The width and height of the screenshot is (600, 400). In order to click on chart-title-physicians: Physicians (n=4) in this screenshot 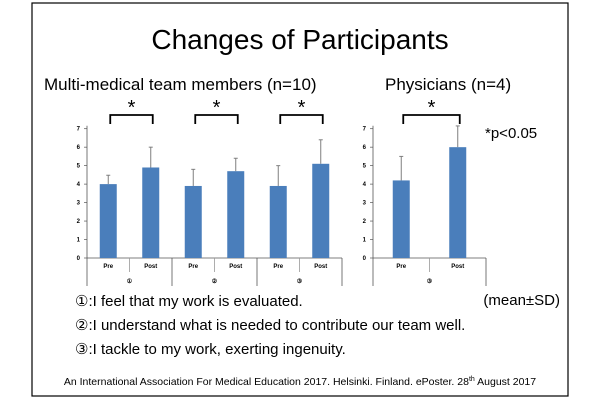, I will do `click(448, 84)`.